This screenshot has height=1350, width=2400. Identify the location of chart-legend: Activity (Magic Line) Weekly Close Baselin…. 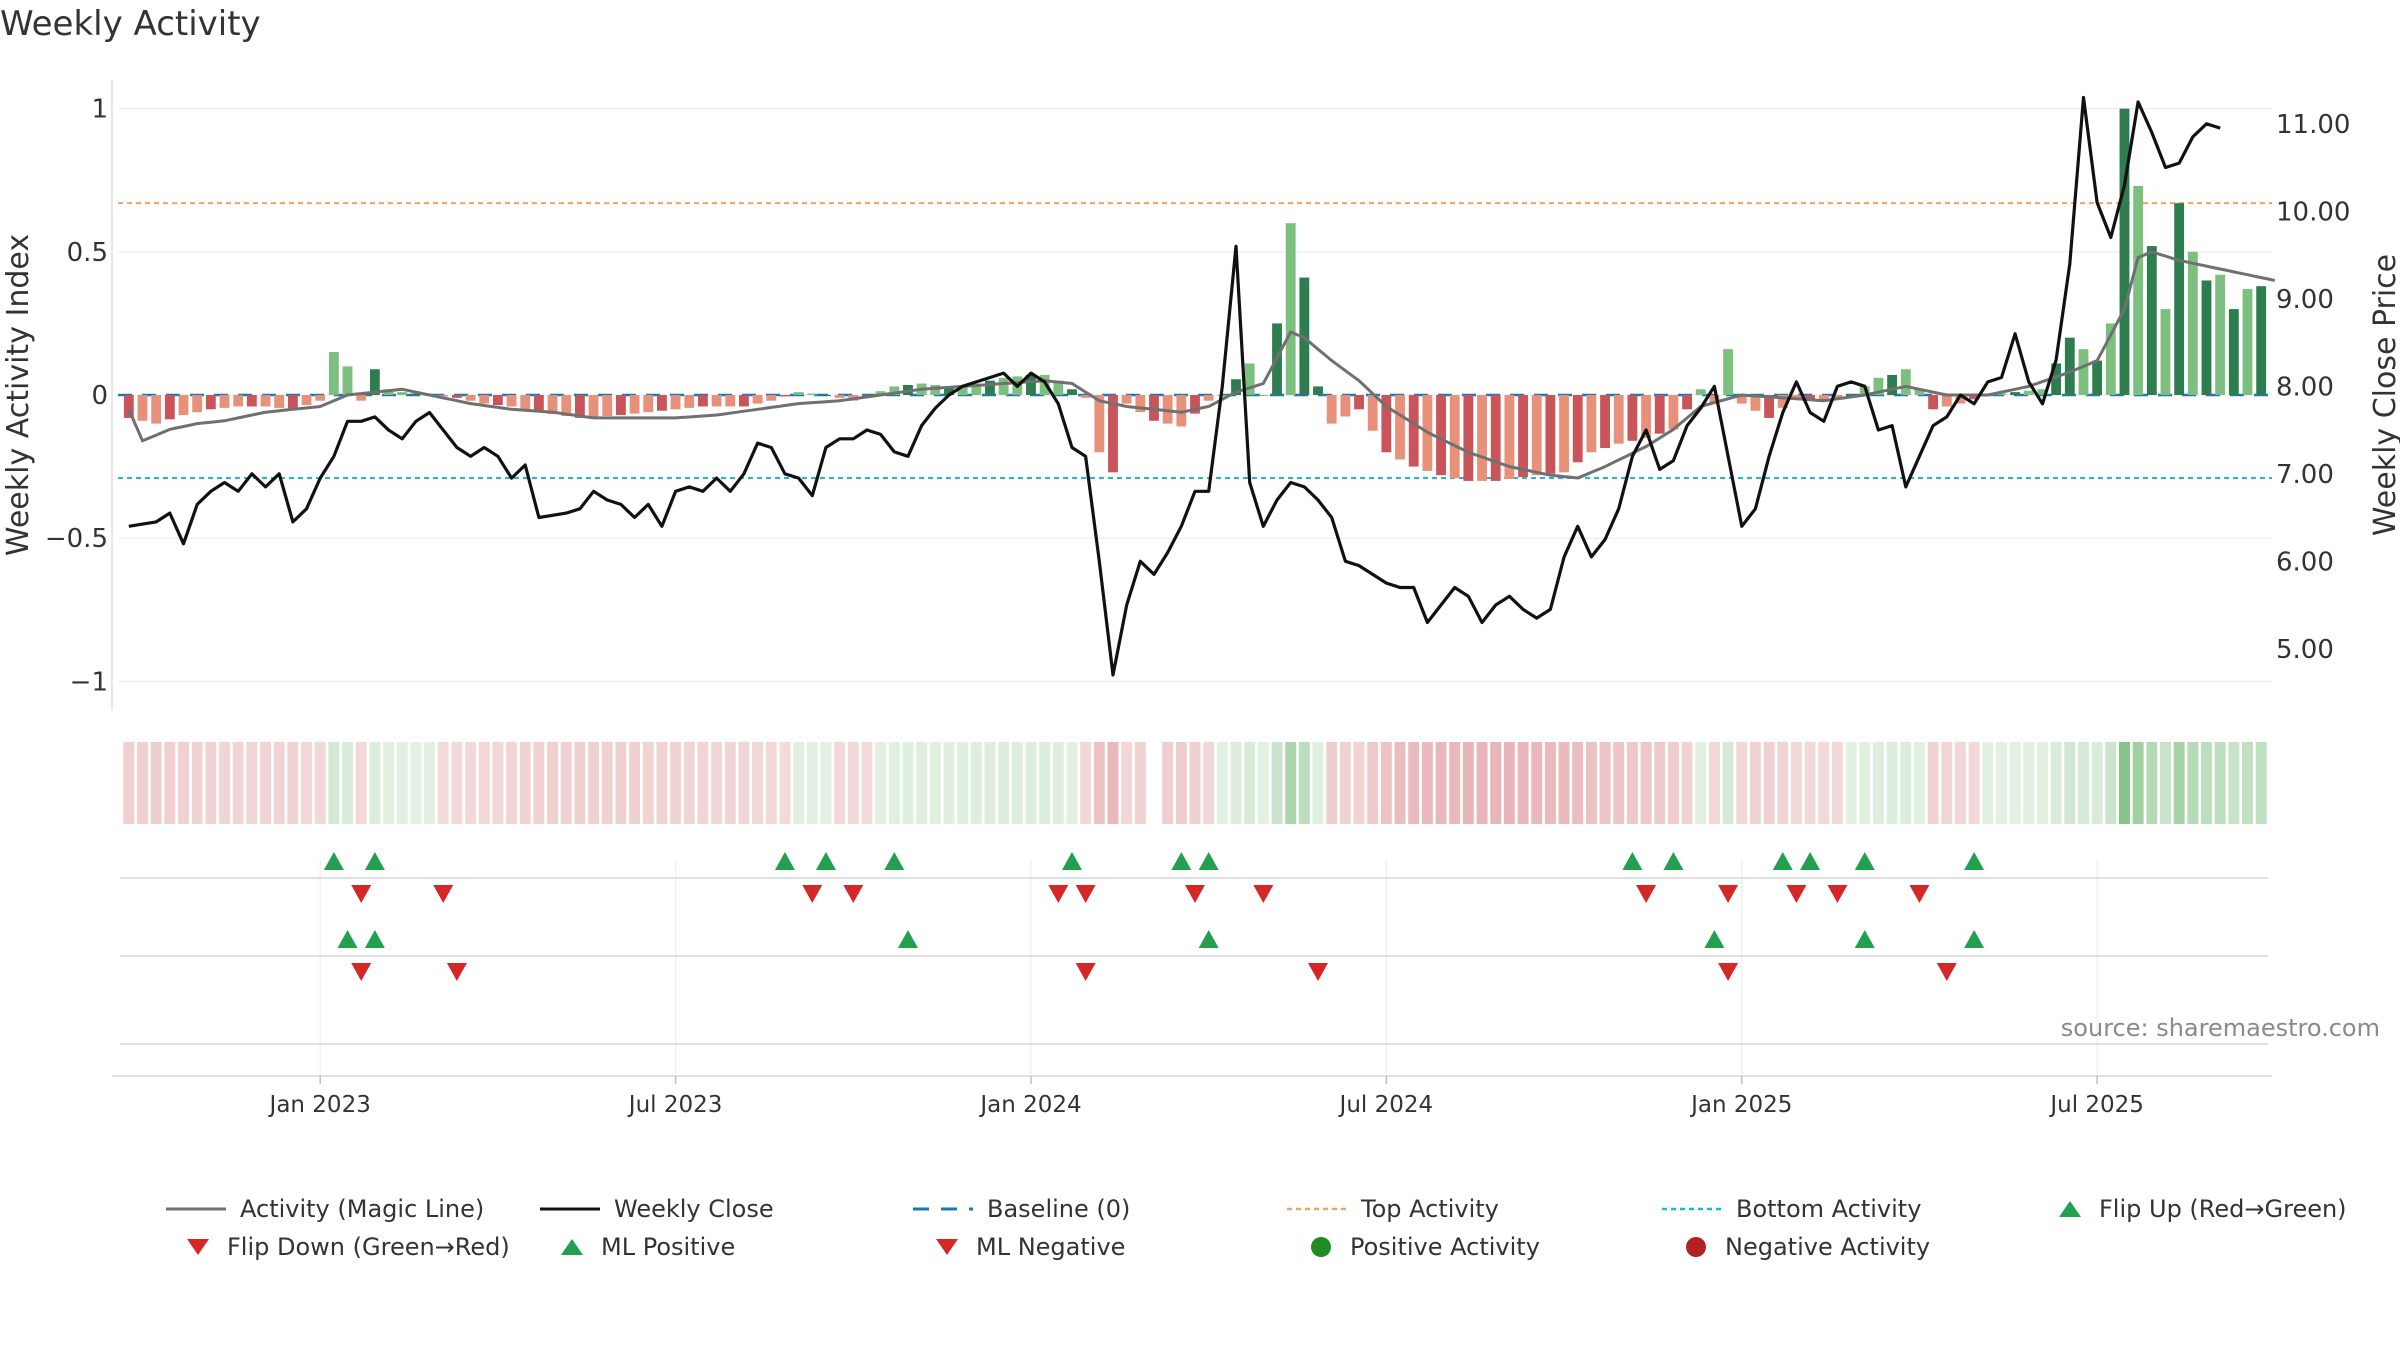
(1200, 1255).